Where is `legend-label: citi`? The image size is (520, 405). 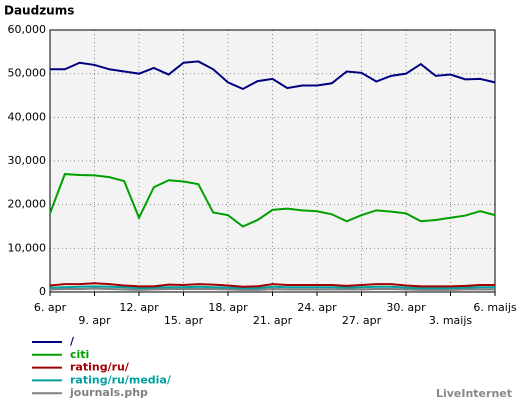 legend-label: citi is located at coordinates (79, 354).